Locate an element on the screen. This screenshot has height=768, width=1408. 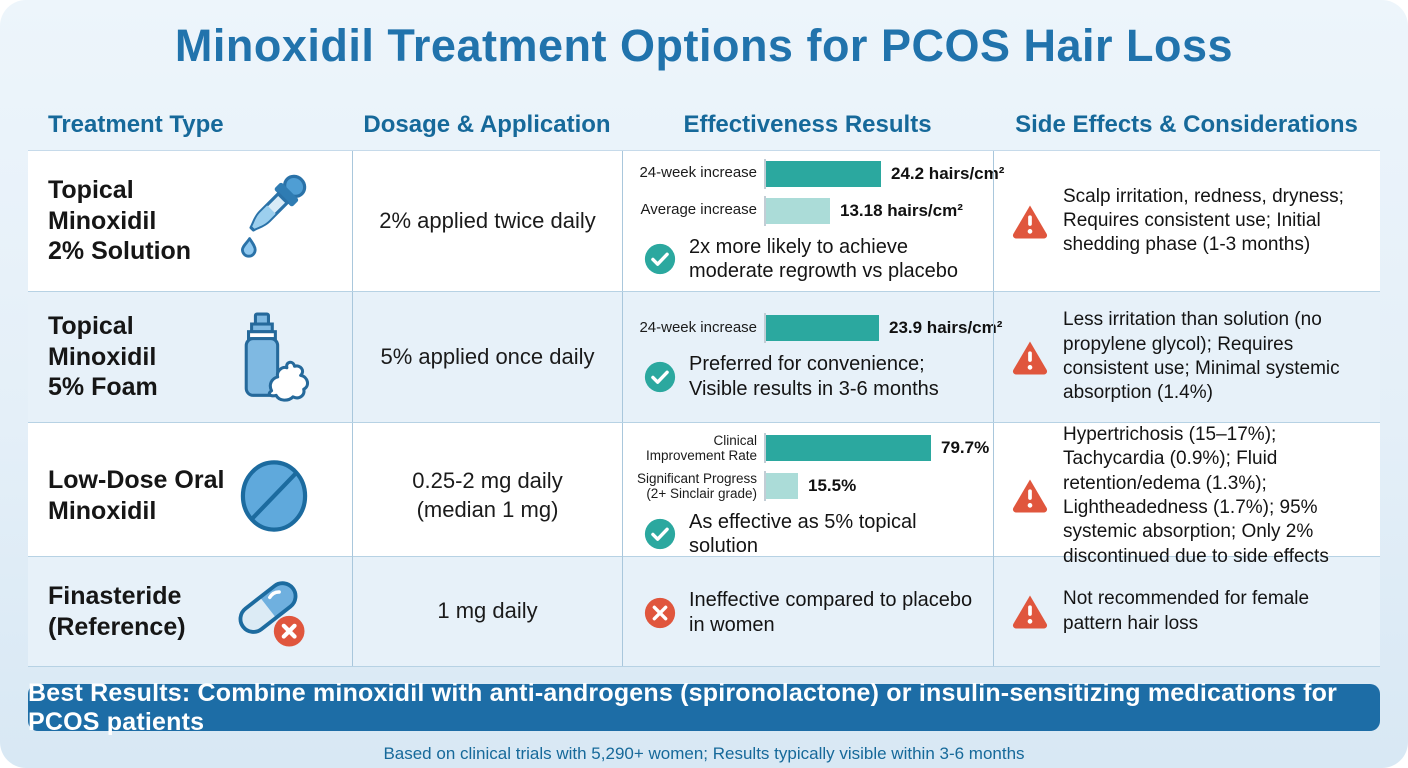
pill-icon is located at coordinates (274, 496).